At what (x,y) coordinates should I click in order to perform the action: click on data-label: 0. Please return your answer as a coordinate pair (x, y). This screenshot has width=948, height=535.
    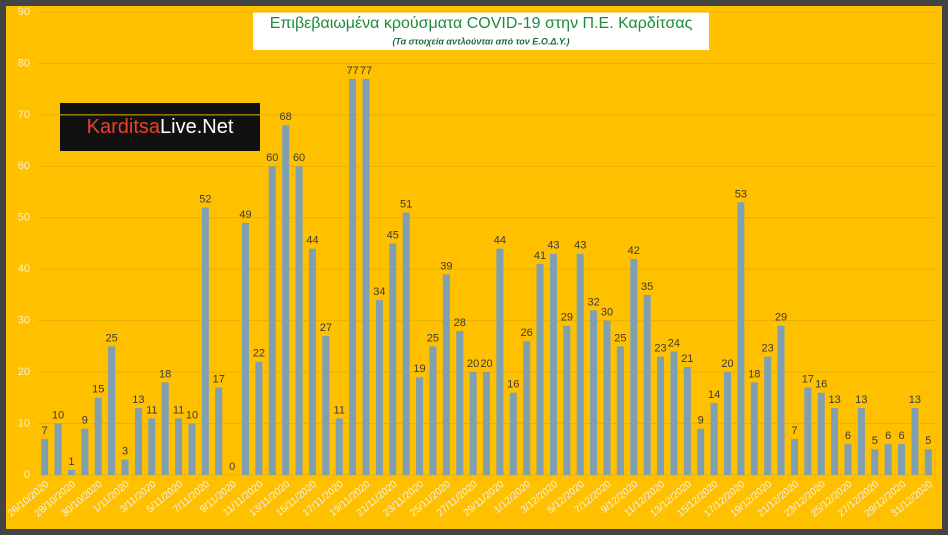
    Looking at the image, I should click on (232, 467).